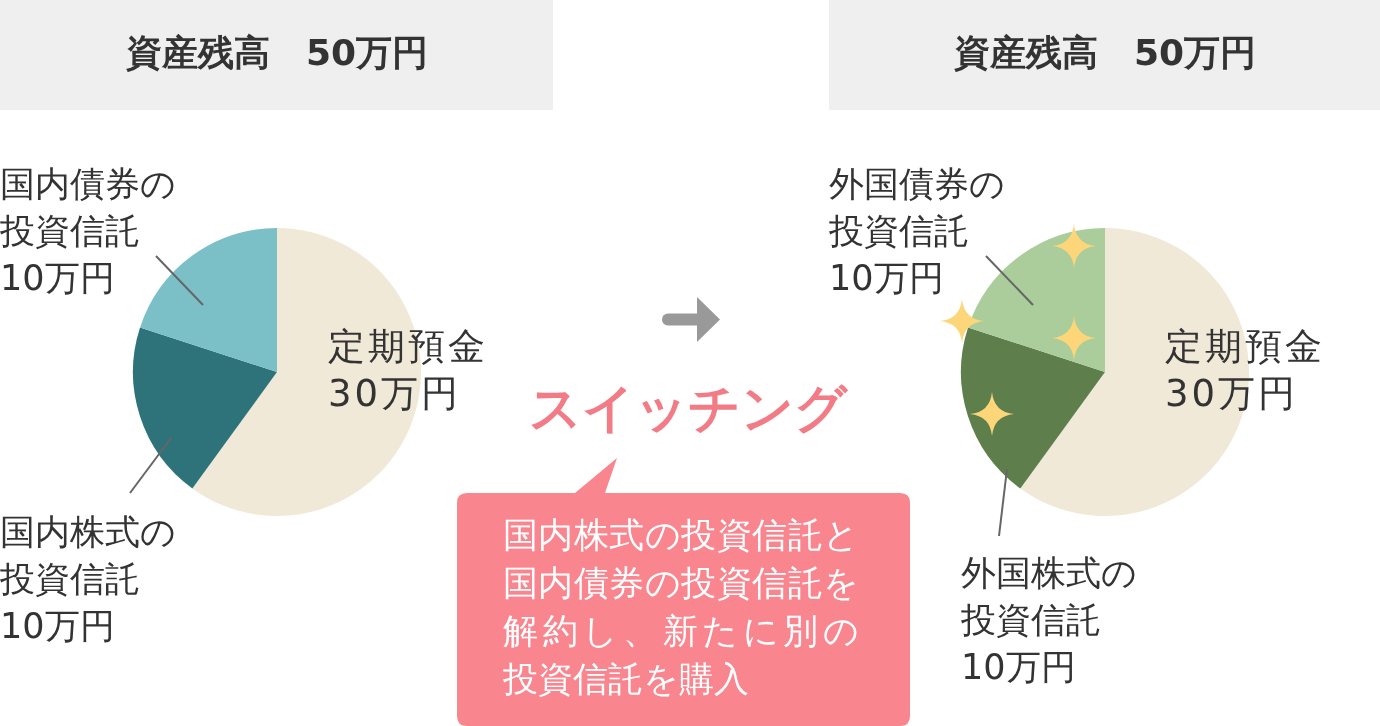  I want to click on text: スイッチング, so click(688, 408).